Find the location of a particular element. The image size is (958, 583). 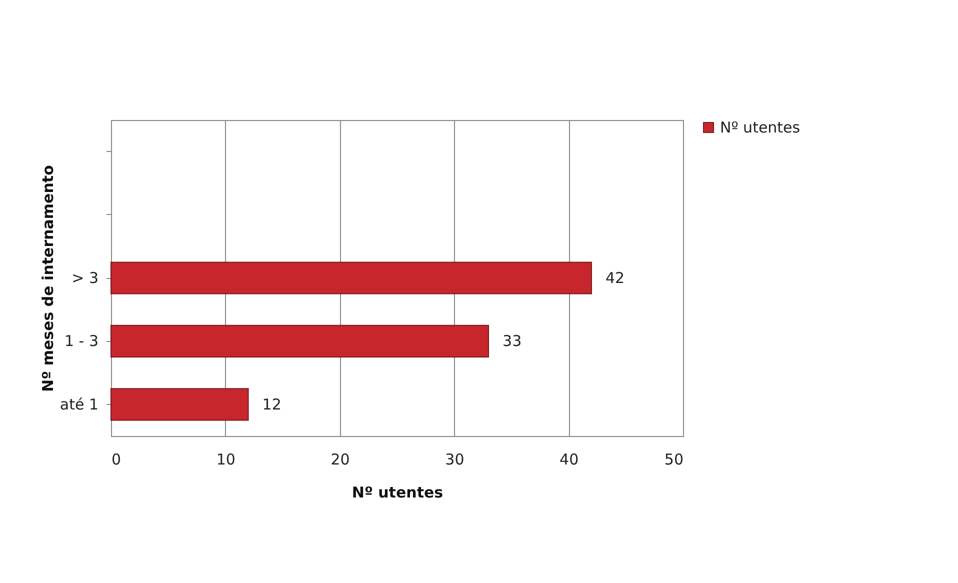

y-axis-title: Nº meses de internamento is located at coordinates (47, 278).